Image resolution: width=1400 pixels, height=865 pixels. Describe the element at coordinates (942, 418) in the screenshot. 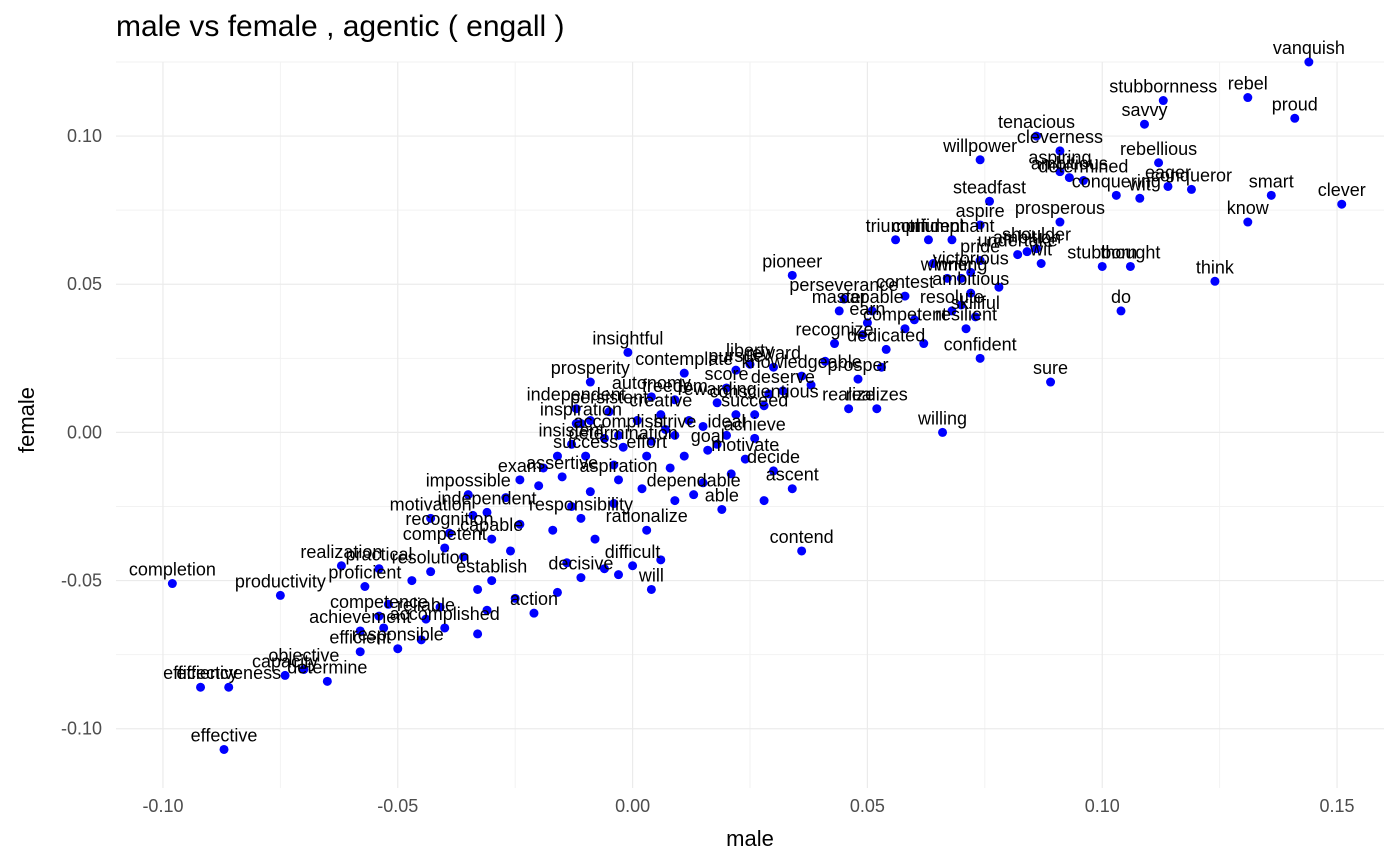

I see `point-label: willing` at that location.